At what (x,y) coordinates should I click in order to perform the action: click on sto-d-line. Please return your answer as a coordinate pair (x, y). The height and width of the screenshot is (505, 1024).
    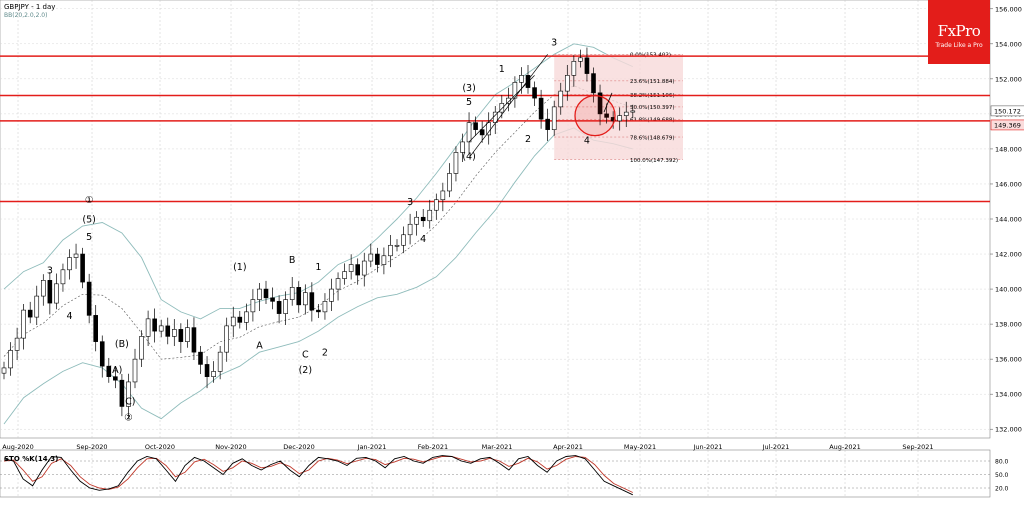
    Looking at the image, I should click on (318, 474).